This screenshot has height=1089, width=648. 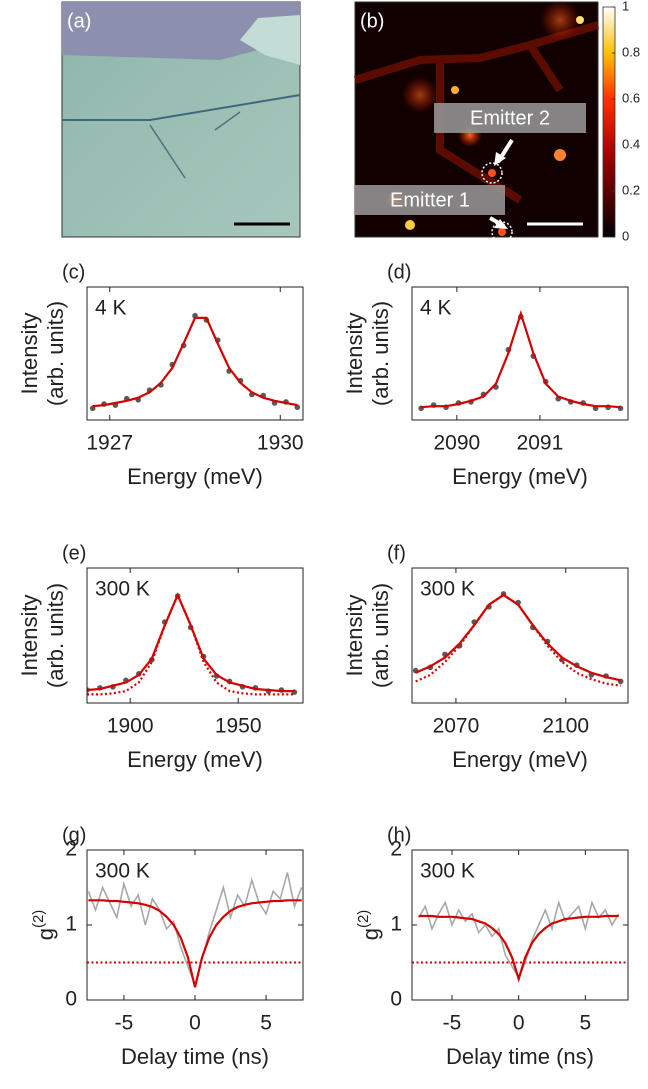 What do you see at coordinates (109, 443) in the screenshot?
I see `x-tick-label: 1927` at bounding box center [109, 443].